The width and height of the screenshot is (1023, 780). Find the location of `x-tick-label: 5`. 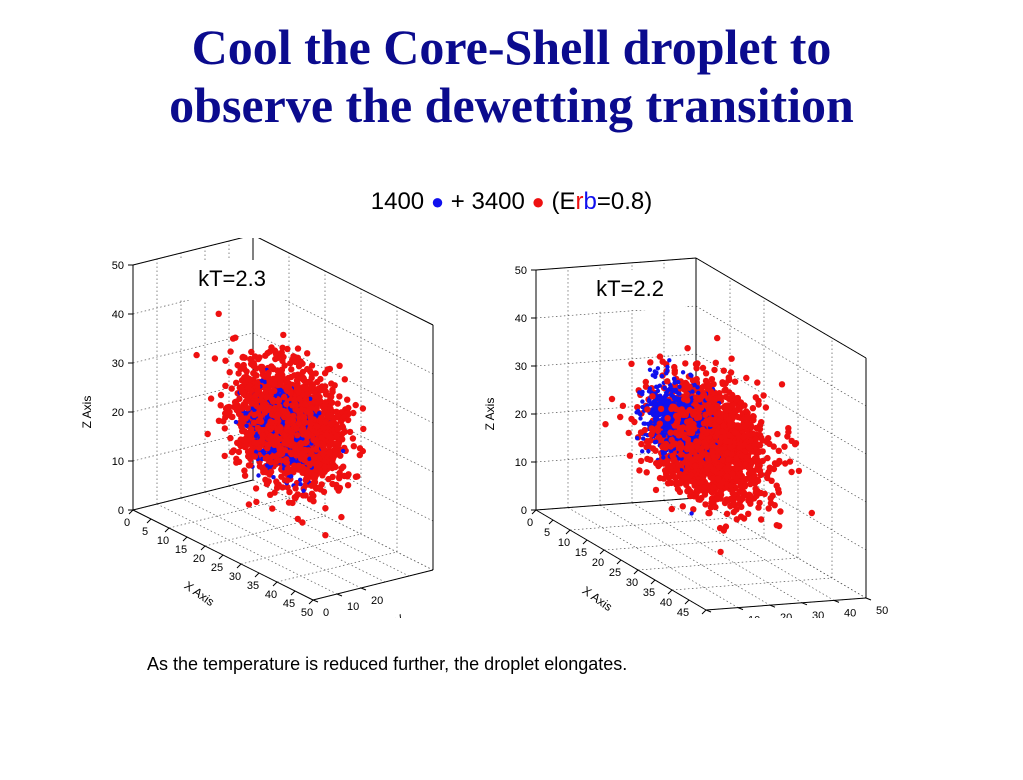

x-tick-label: 5 is located at coordinates (145, 532).